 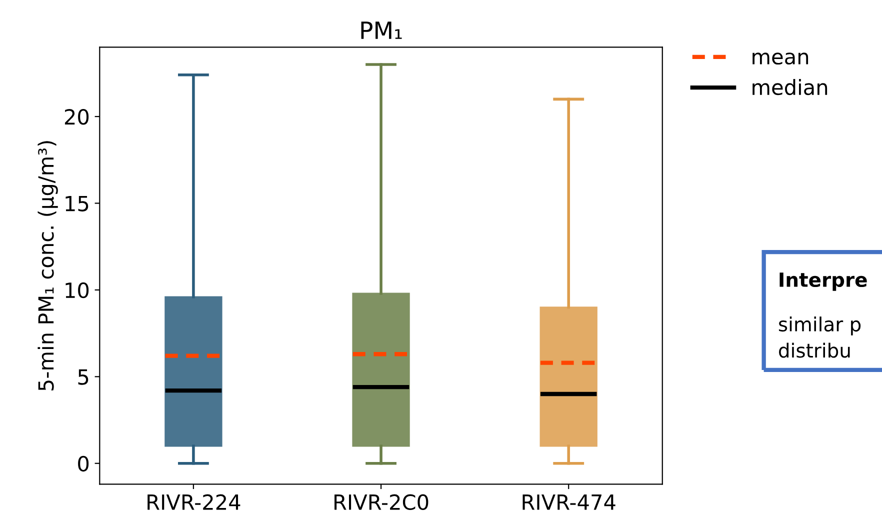 I want to click on text: similar p distribu, so click(x=819, y=337).